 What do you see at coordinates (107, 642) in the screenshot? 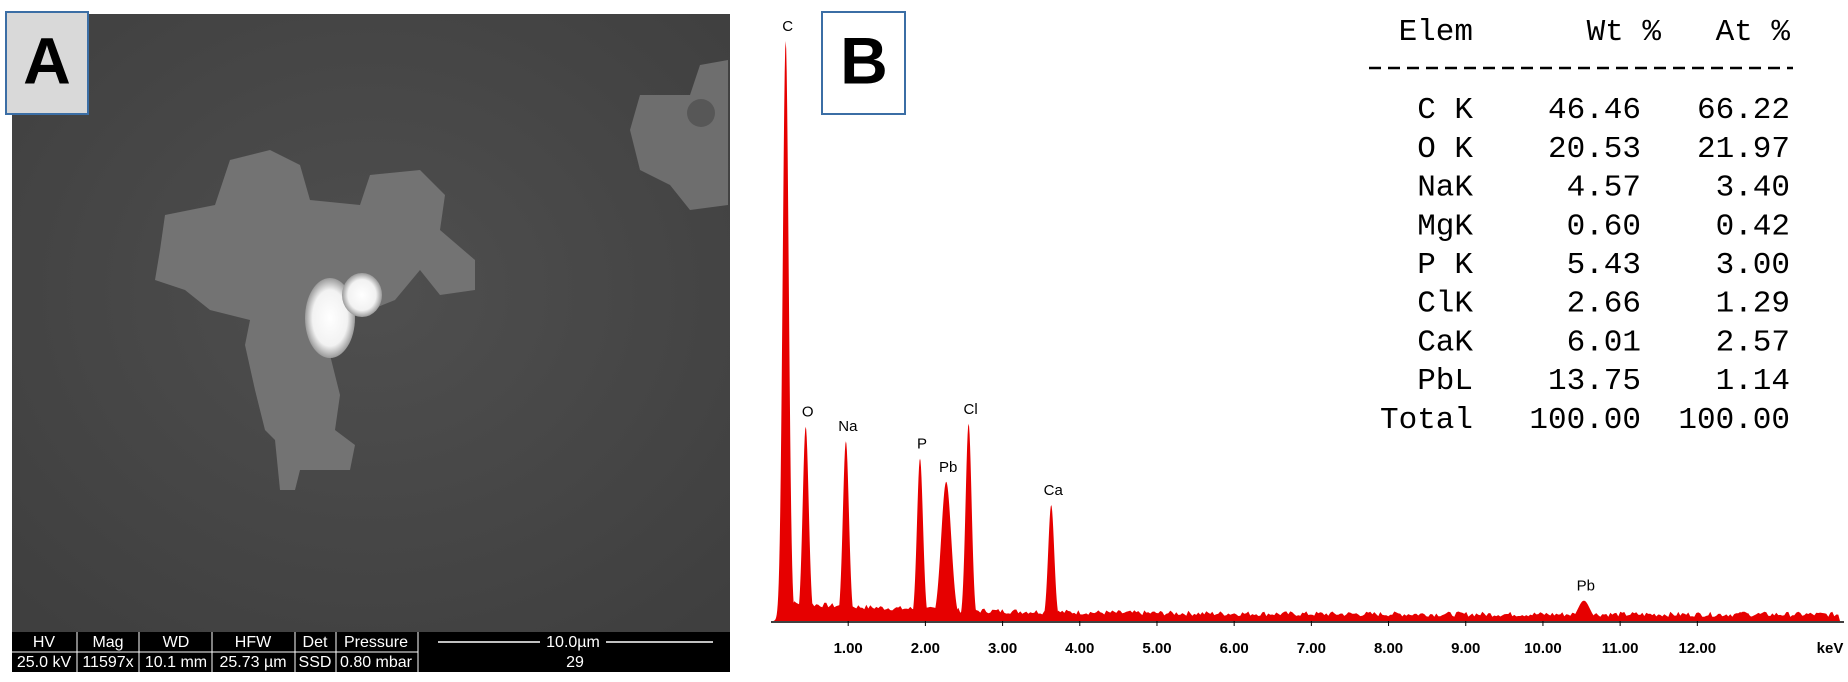
I see `info-header: Mag` at bounding box center [107, 642].